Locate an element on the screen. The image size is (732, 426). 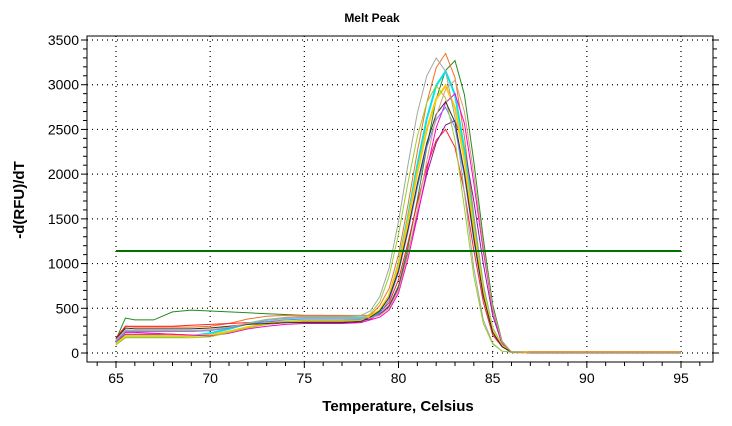
y-axis-label: -d(RFU)/dT is located at coordinates (19, 199).